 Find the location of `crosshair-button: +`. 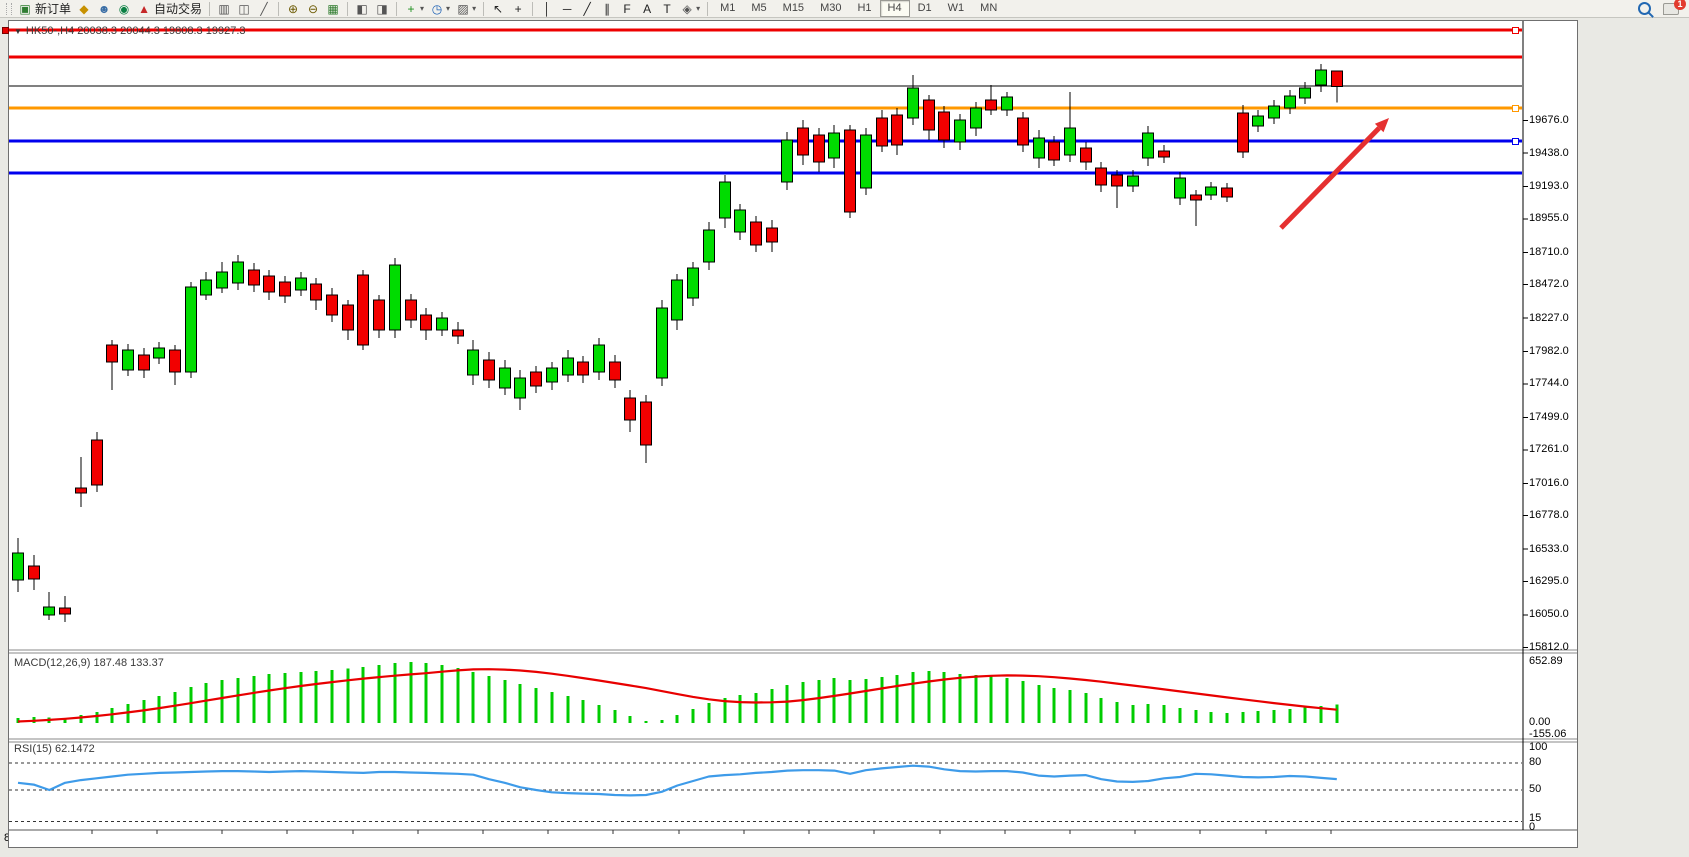

crosshair-button: + is located at coordinates (518, 9).